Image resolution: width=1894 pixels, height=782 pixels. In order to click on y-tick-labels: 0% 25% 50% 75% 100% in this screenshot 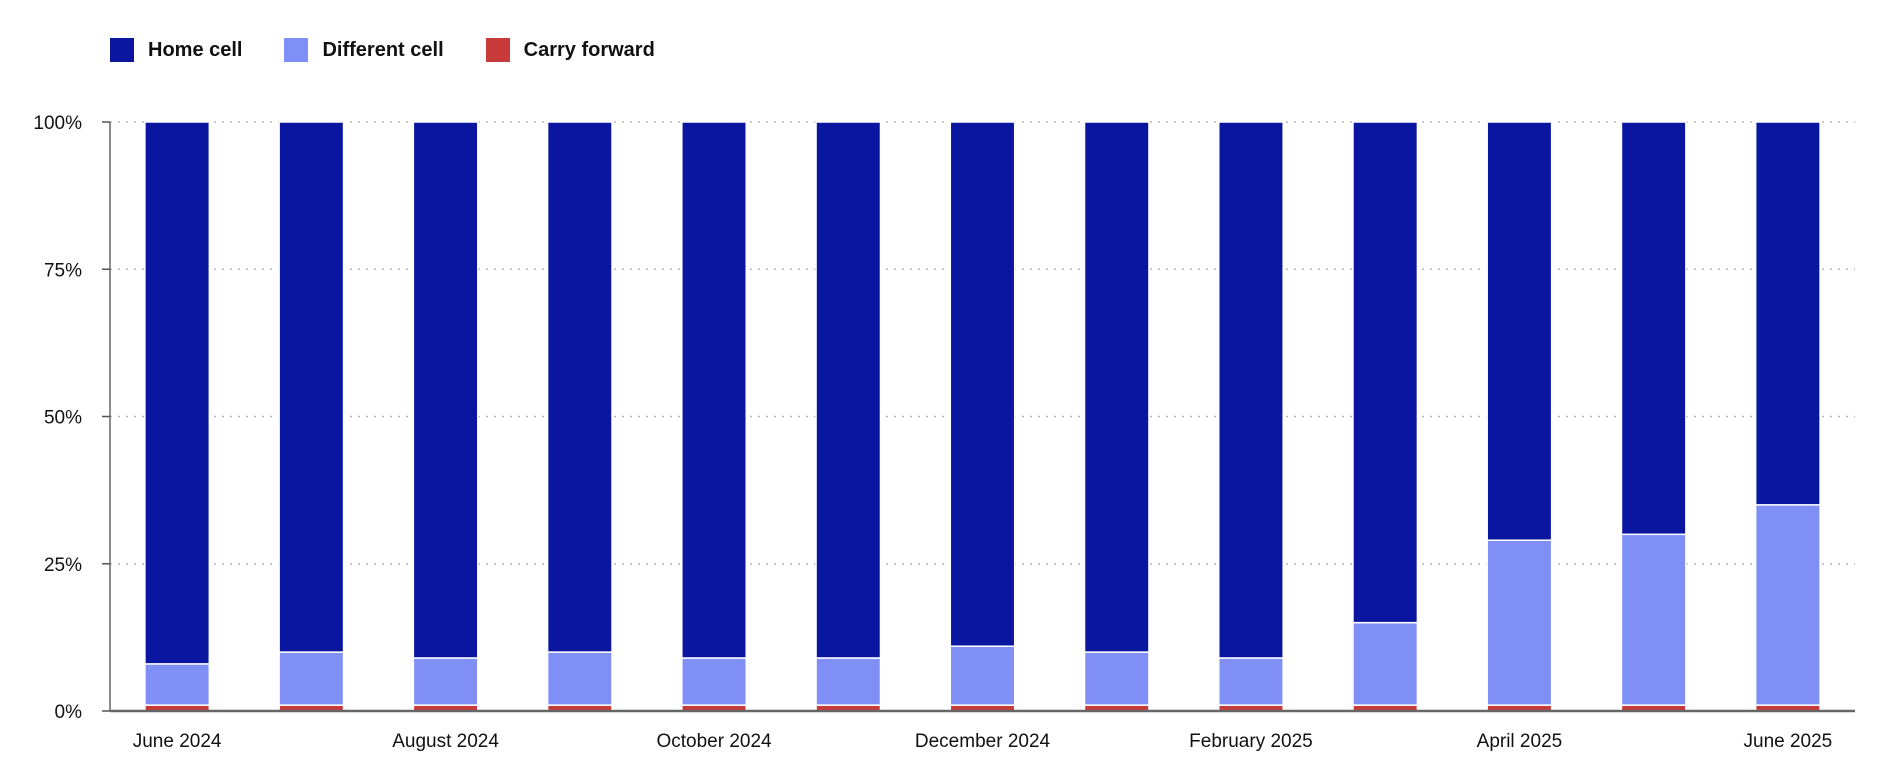, I will do `click(71, 418)`.